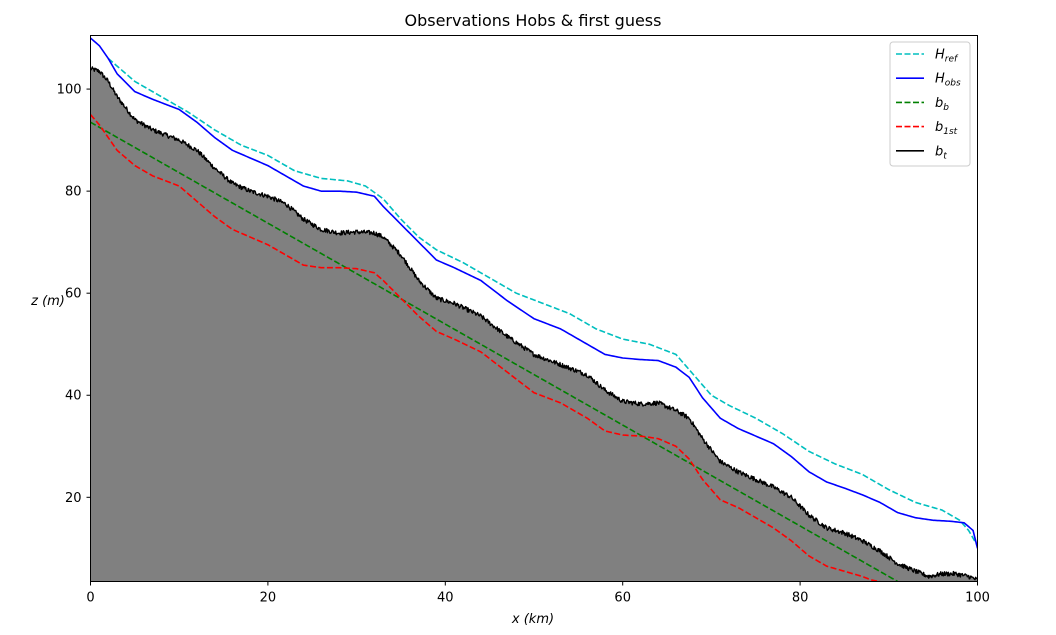 Image resolution: width=1056 pixels, height=635 pixels. What do you see at coordinates (73, 192) in the screenshot?
I see `y-tick-label: 80` at bounding box center [73, 192].